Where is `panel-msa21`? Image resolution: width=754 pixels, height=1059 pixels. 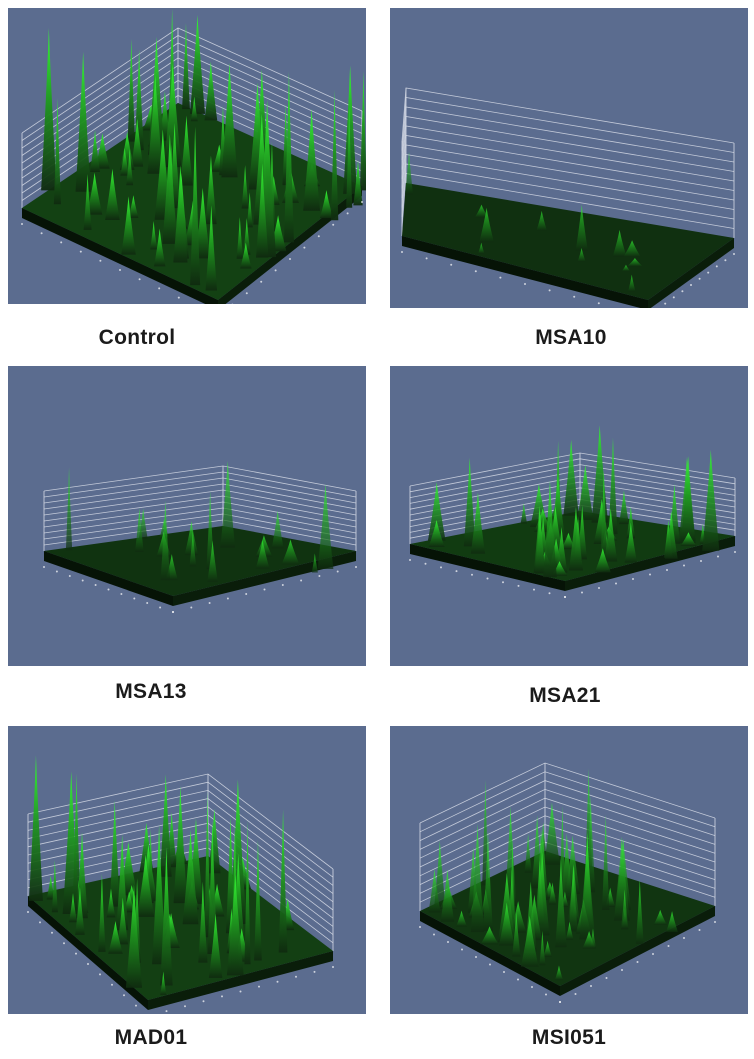
panel-msa21 is located at coordinates (569, 516).